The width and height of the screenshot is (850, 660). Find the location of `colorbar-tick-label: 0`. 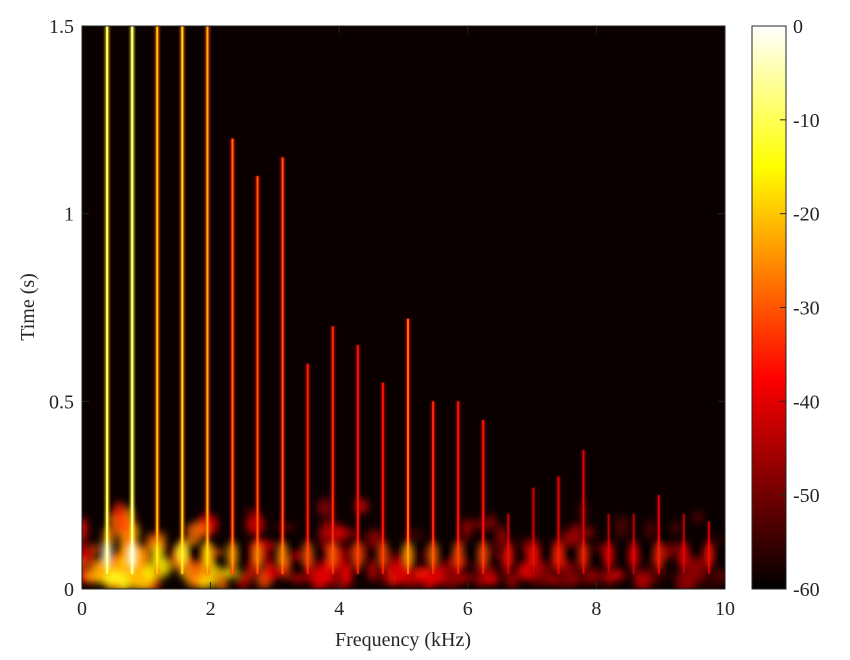

colorbar-tick-label: 0 is located at coordinates (798, 27).